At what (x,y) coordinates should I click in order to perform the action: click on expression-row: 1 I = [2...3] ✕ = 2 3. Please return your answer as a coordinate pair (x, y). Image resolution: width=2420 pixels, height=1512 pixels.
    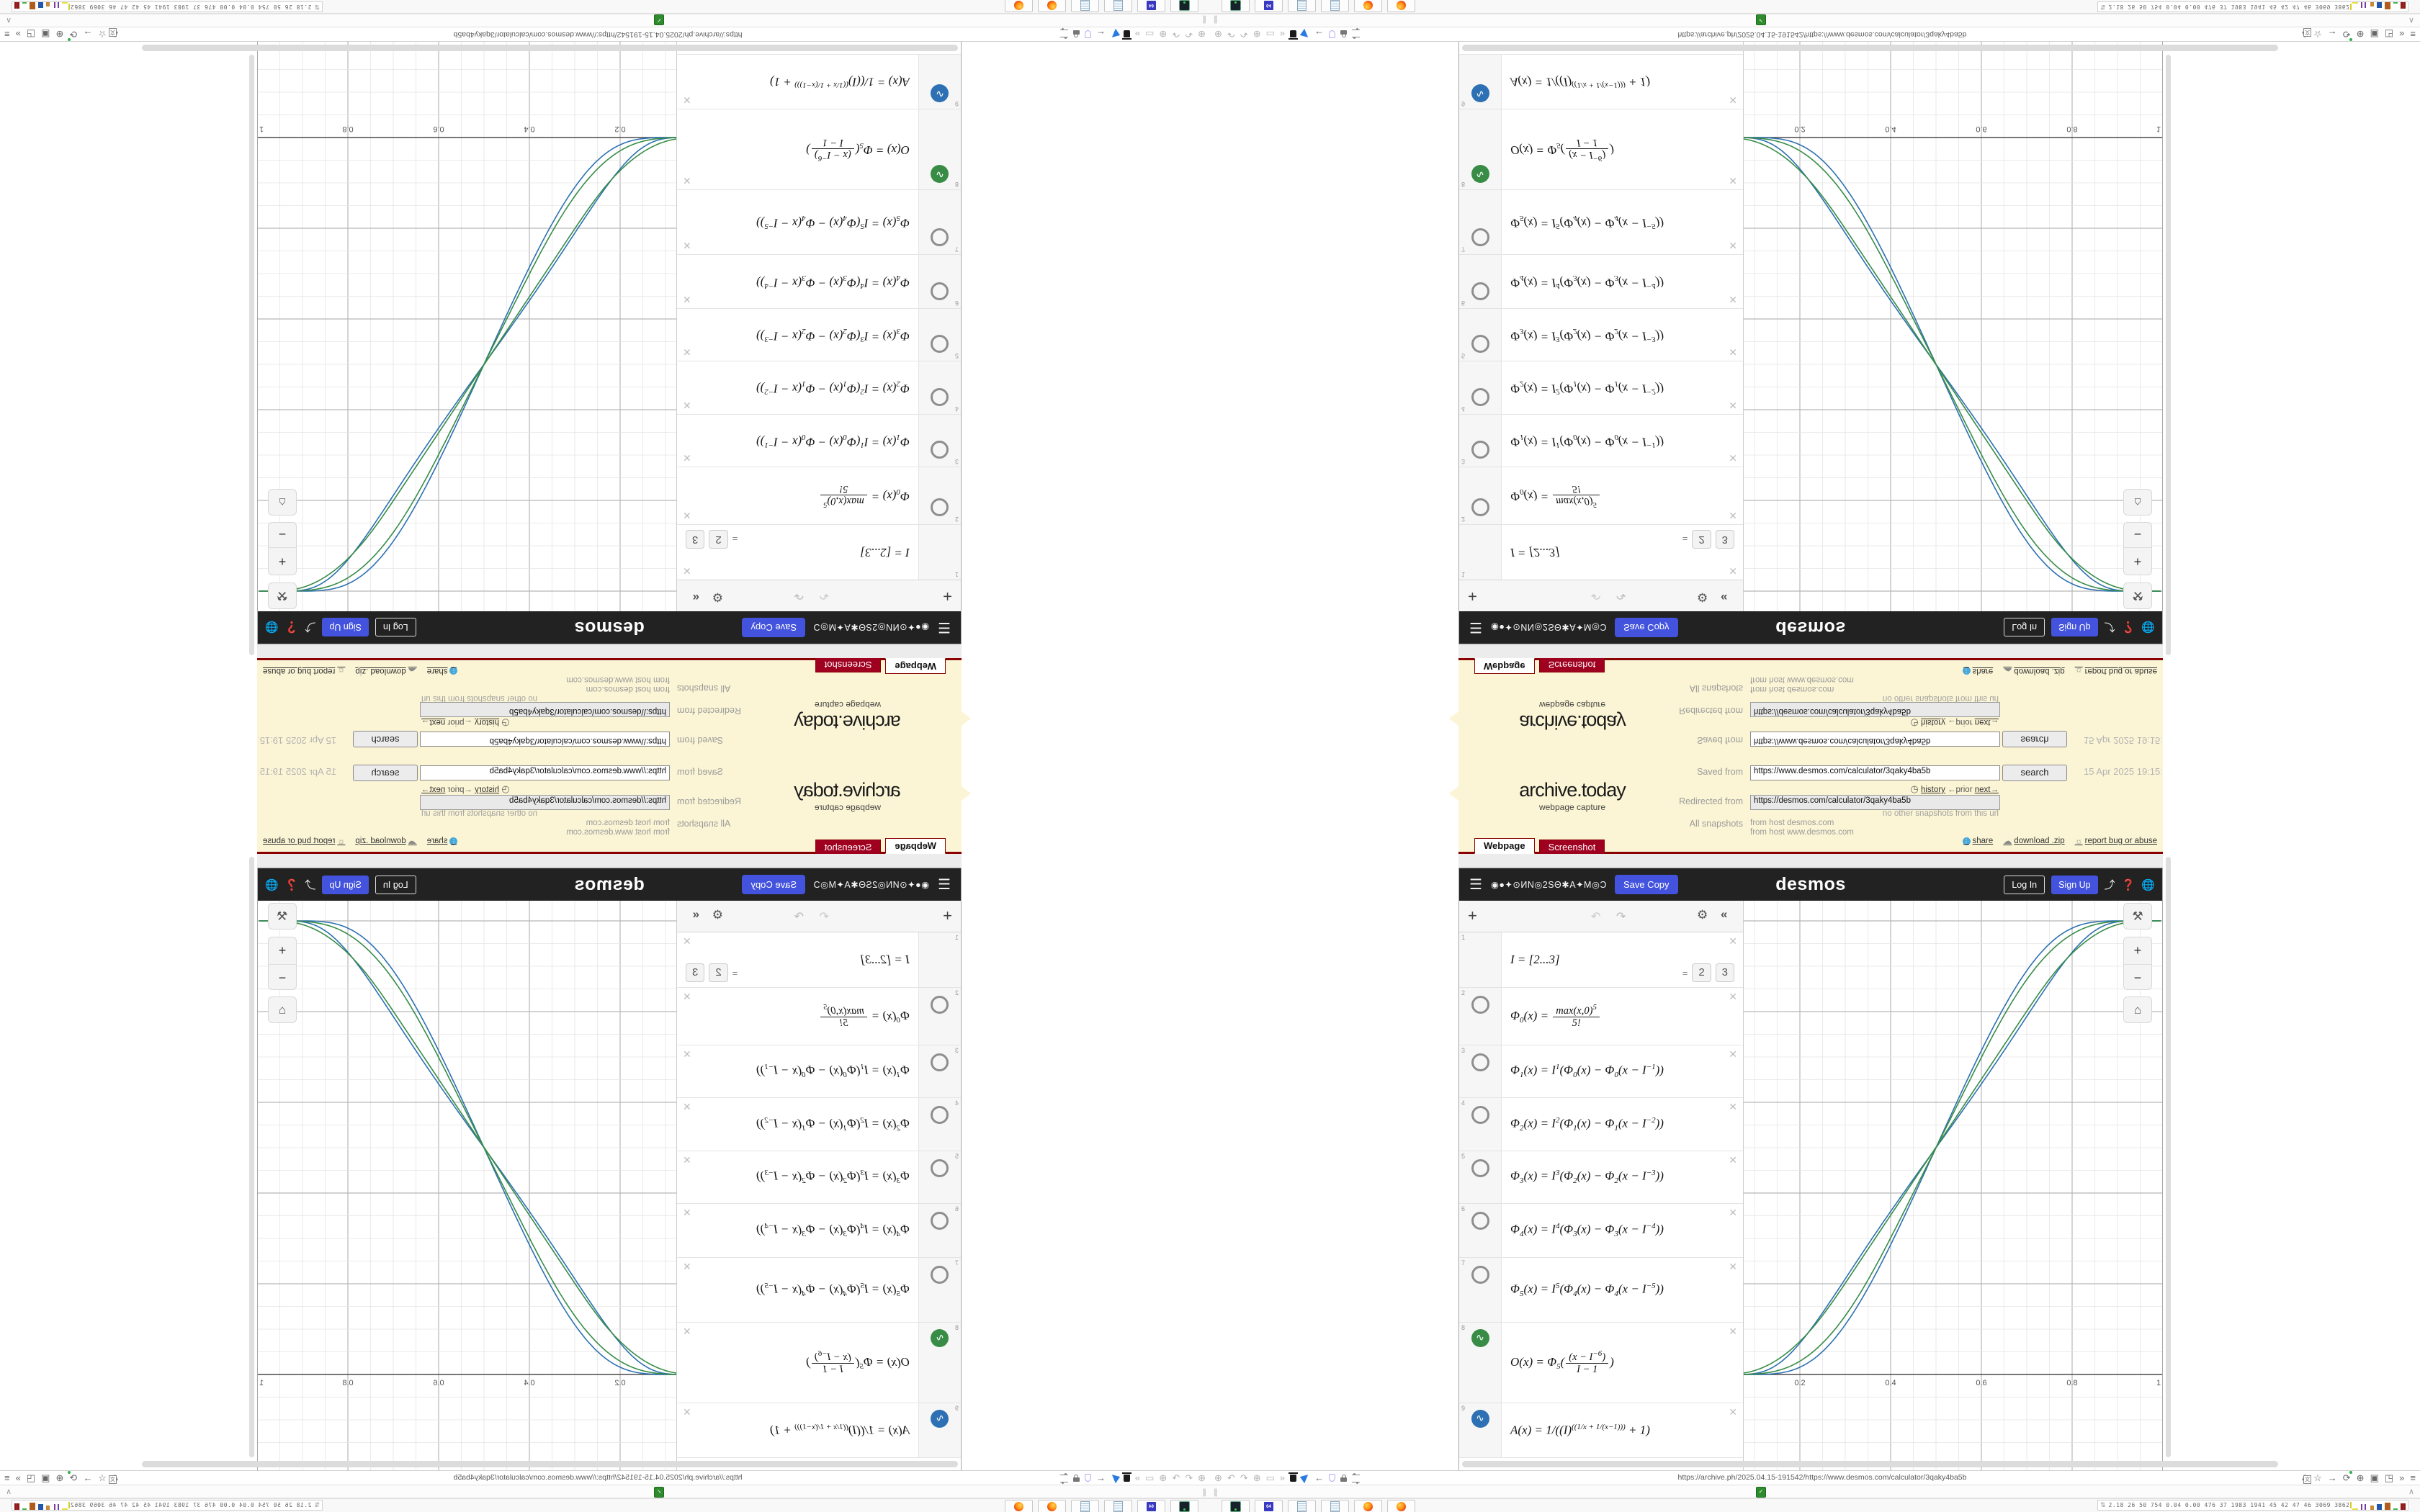
    Looking at the image, I should click on (819, 552).